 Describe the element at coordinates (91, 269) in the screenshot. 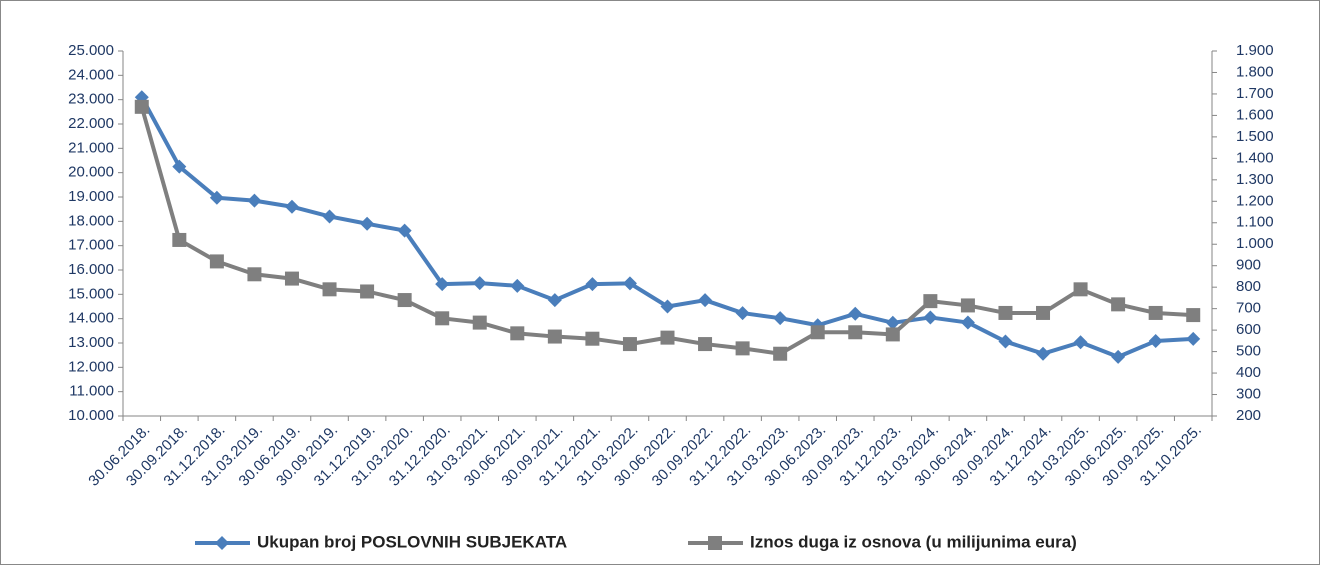

I see `y-tick-label: 16.000` at that location.